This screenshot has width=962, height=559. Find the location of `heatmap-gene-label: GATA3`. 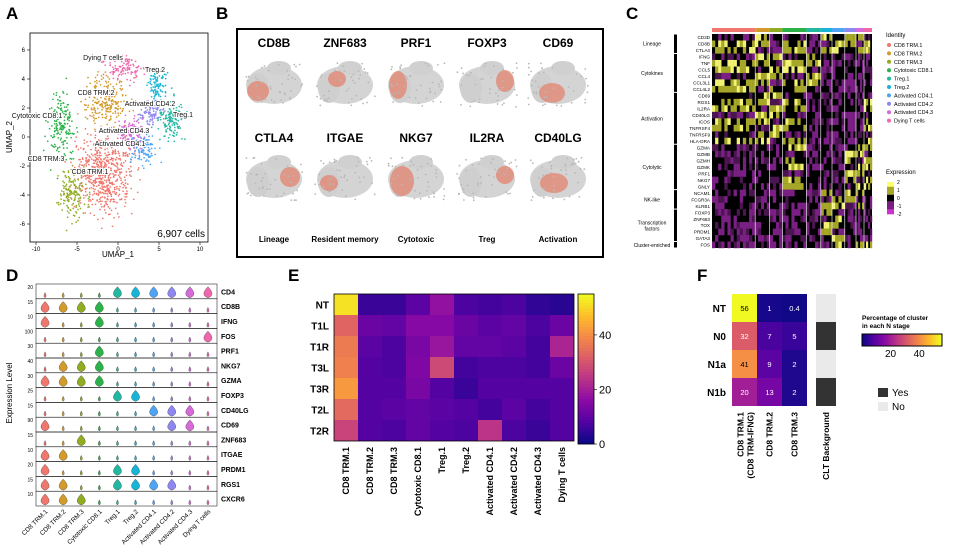

heatmap-gene-label: GATA3 is located at coordinates (703, 238).